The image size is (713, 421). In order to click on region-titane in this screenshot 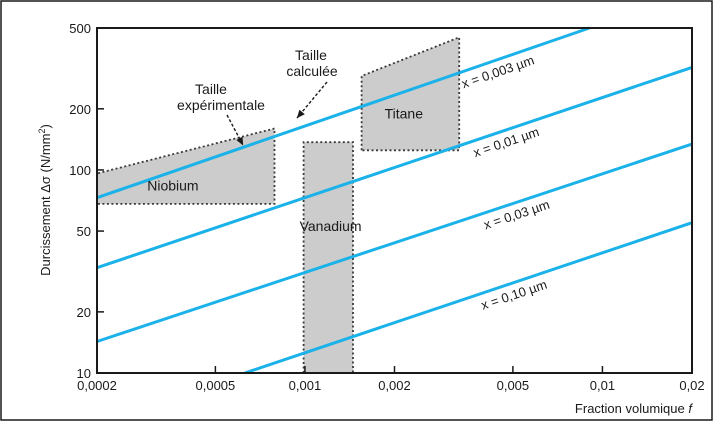, I will do `click(410, 93)`.